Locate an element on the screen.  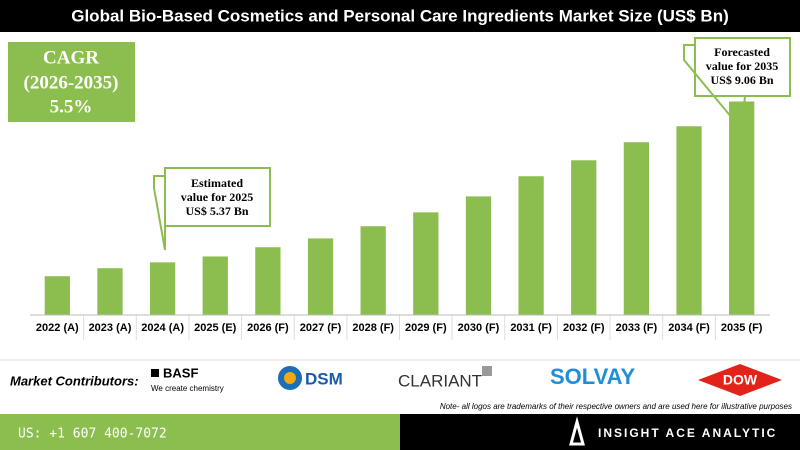
x-tick-label: 2026 (F) is located at coordinates (268, 328).